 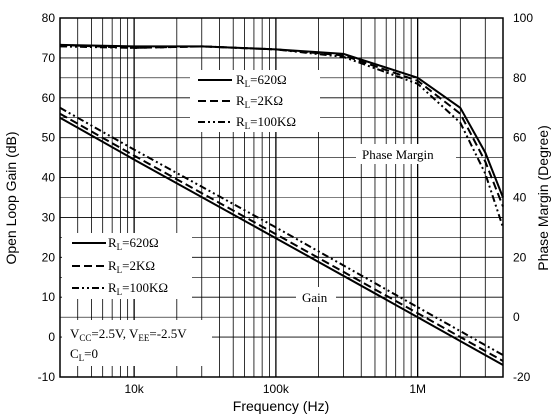 I want to click on gain-legend-label-2k: RL=2KΩ, so click(x=131, y=266).